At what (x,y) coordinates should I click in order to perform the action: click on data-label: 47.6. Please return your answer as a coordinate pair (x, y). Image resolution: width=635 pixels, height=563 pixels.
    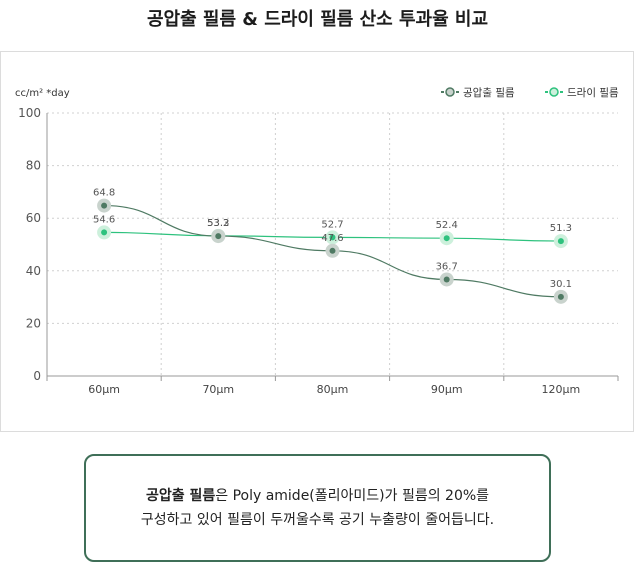
    Looking at the image, I should click on (332, 238).